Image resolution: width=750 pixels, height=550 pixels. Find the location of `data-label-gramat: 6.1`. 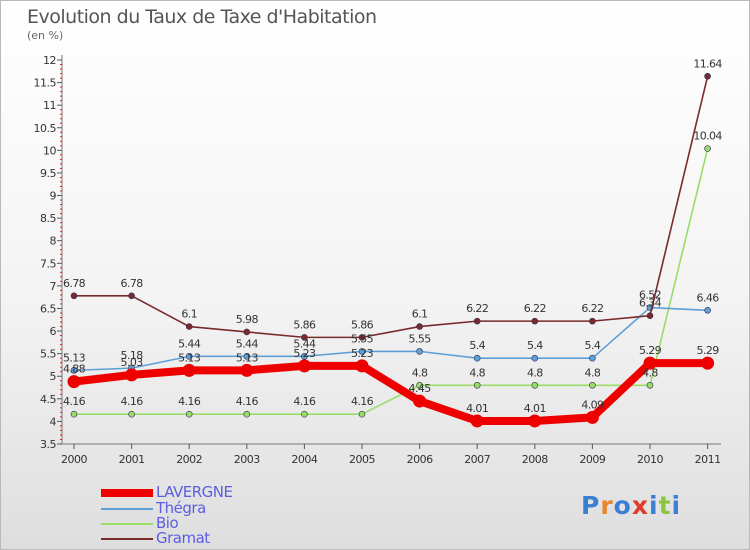

data-label-gramat: 6.1 is located at coordinates (420, 314).